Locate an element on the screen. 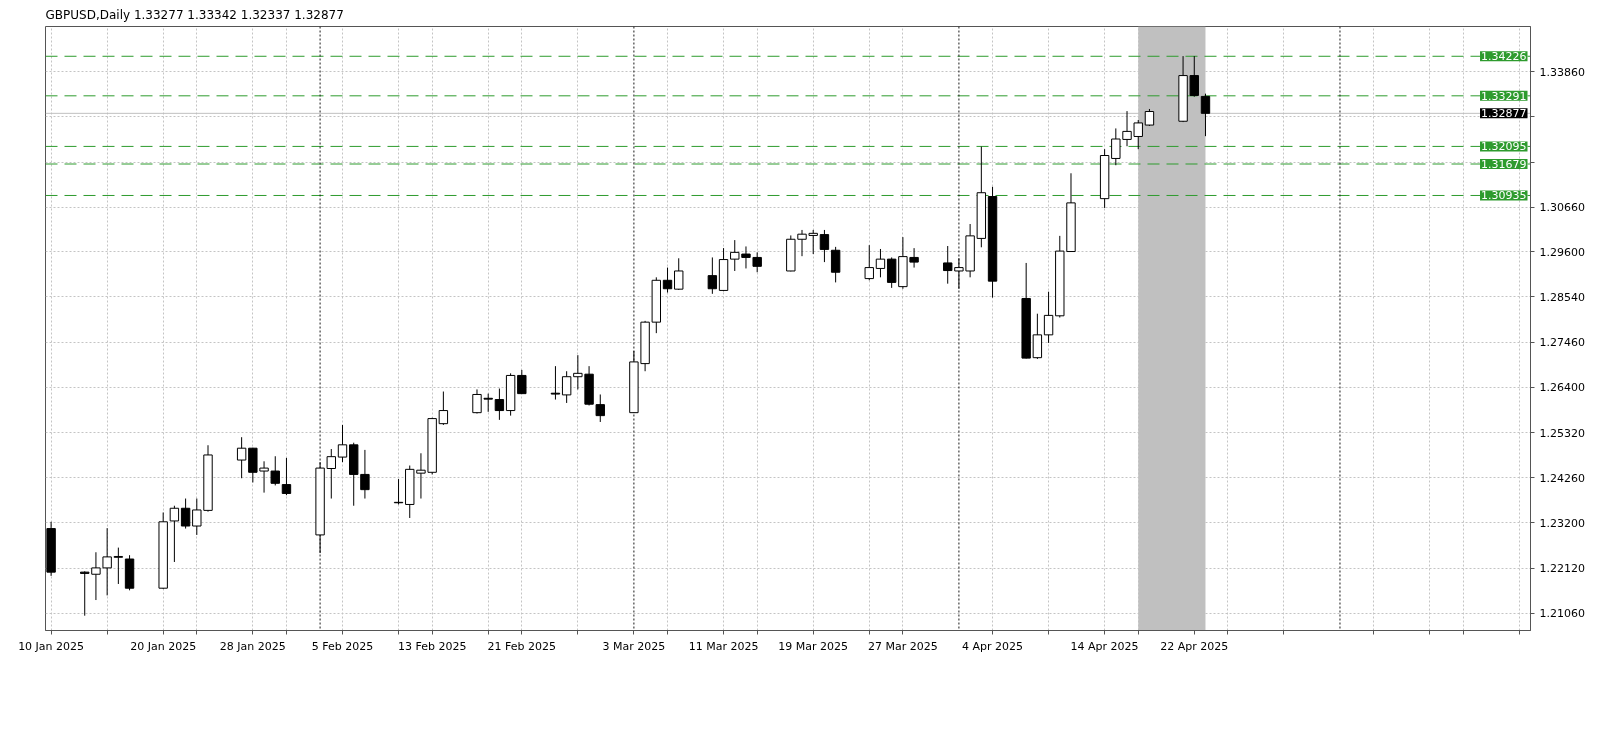 The width and height of the screenshot is (1600, 755). ref-line-label: 1.31679 is located at coordinates (1504, 165).